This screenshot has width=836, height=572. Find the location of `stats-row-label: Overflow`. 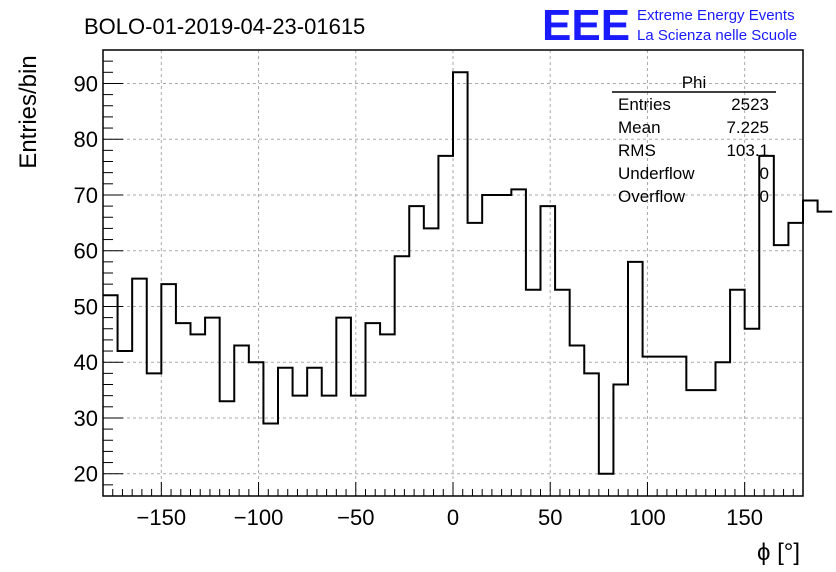

stats-row-label: Overflow is located at coordinates (652, 196).